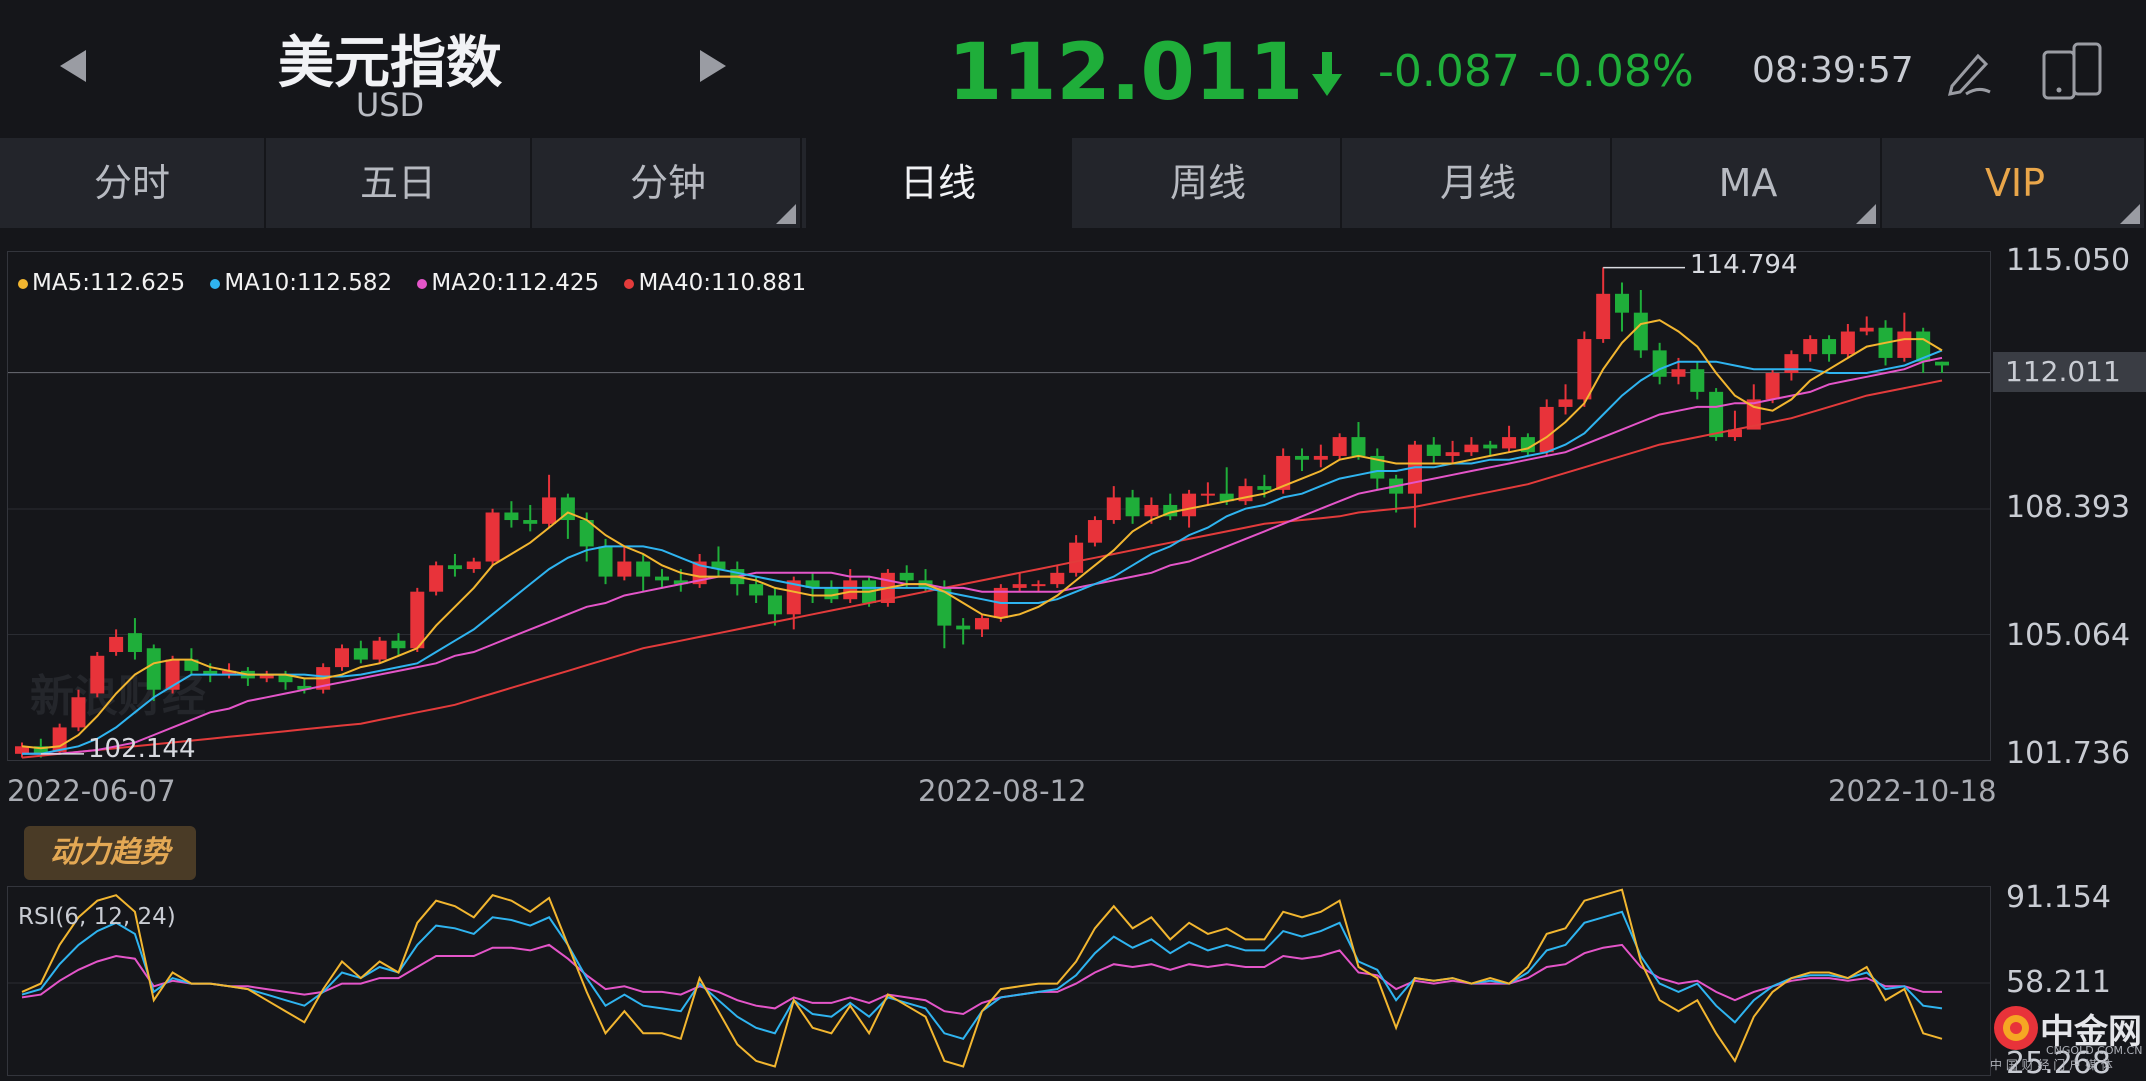 The height and width of the screenshot is (1081, 2146). I want to click on ma20-value: MA20:112.425, so click(515, 283).